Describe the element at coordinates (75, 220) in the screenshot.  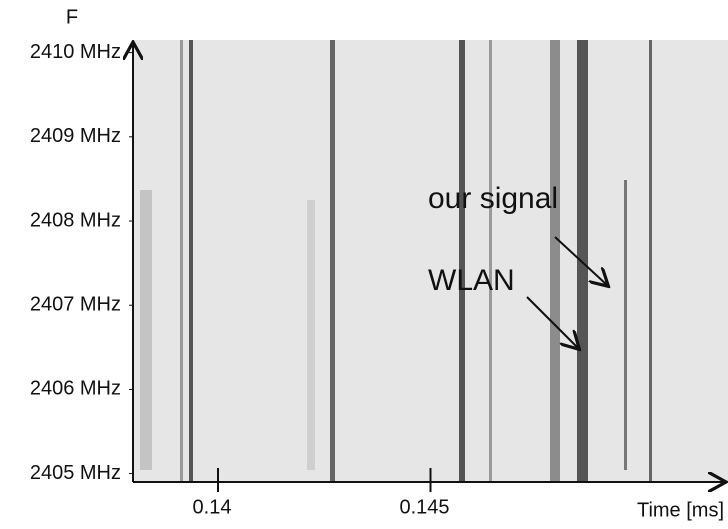
I see `y-tick-label: 2408 MHz` at that location.